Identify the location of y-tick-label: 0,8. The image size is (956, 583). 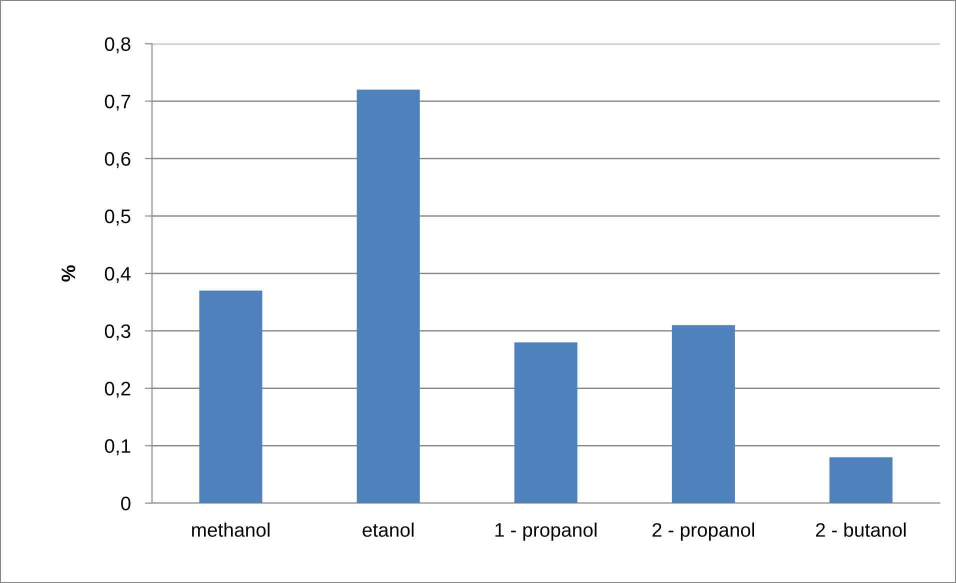
(117, 45).